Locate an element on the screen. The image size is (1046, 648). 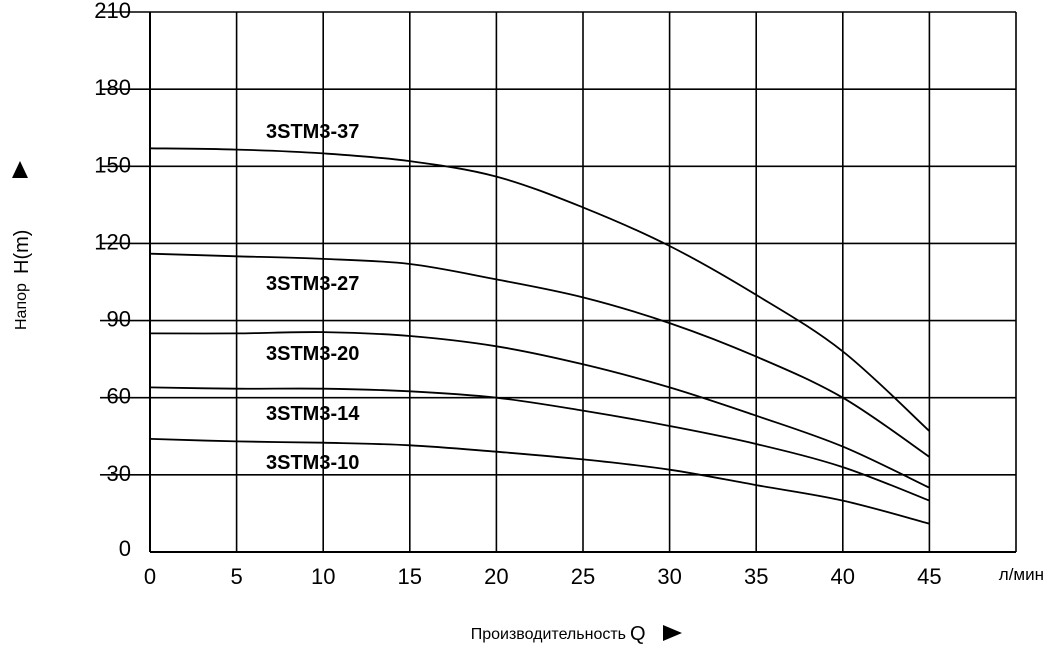
x-axis-label: Производительность is located at coordinates (548, 634).